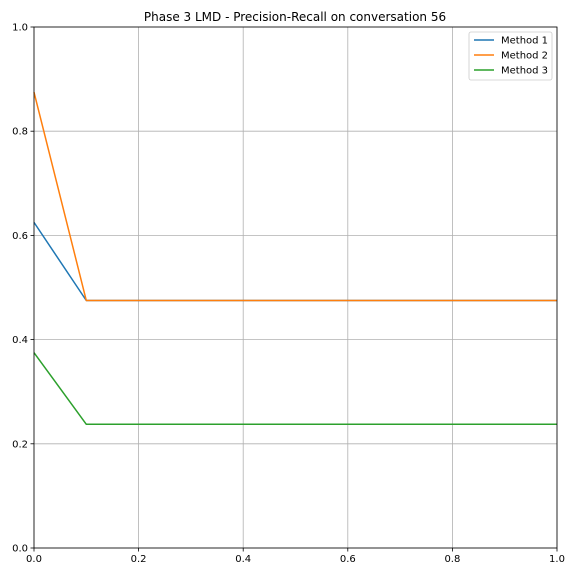 The image size is (576, 576). Describe the element at coordinates (34, 559) in the screenshot. I see `x-tick-label: 0.0` at that location.